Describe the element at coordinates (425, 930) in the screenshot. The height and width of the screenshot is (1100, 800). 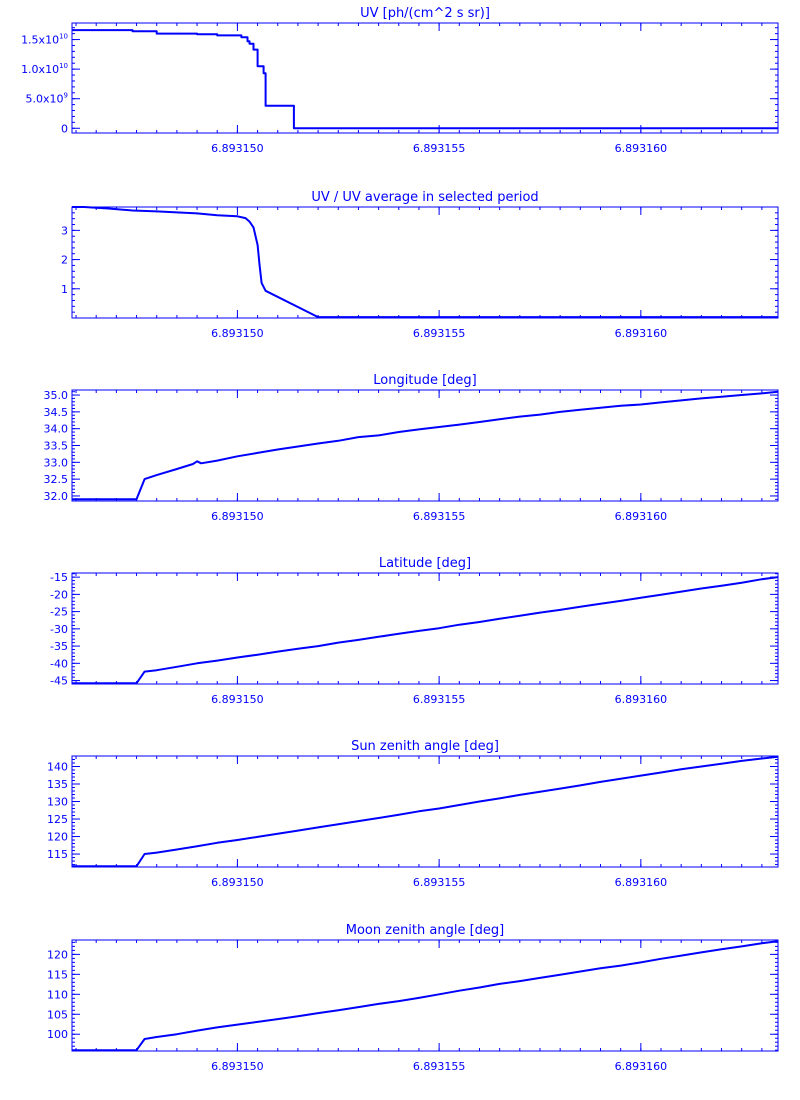
I see `chart-title: Moon zenith angle [deg]` at that location.